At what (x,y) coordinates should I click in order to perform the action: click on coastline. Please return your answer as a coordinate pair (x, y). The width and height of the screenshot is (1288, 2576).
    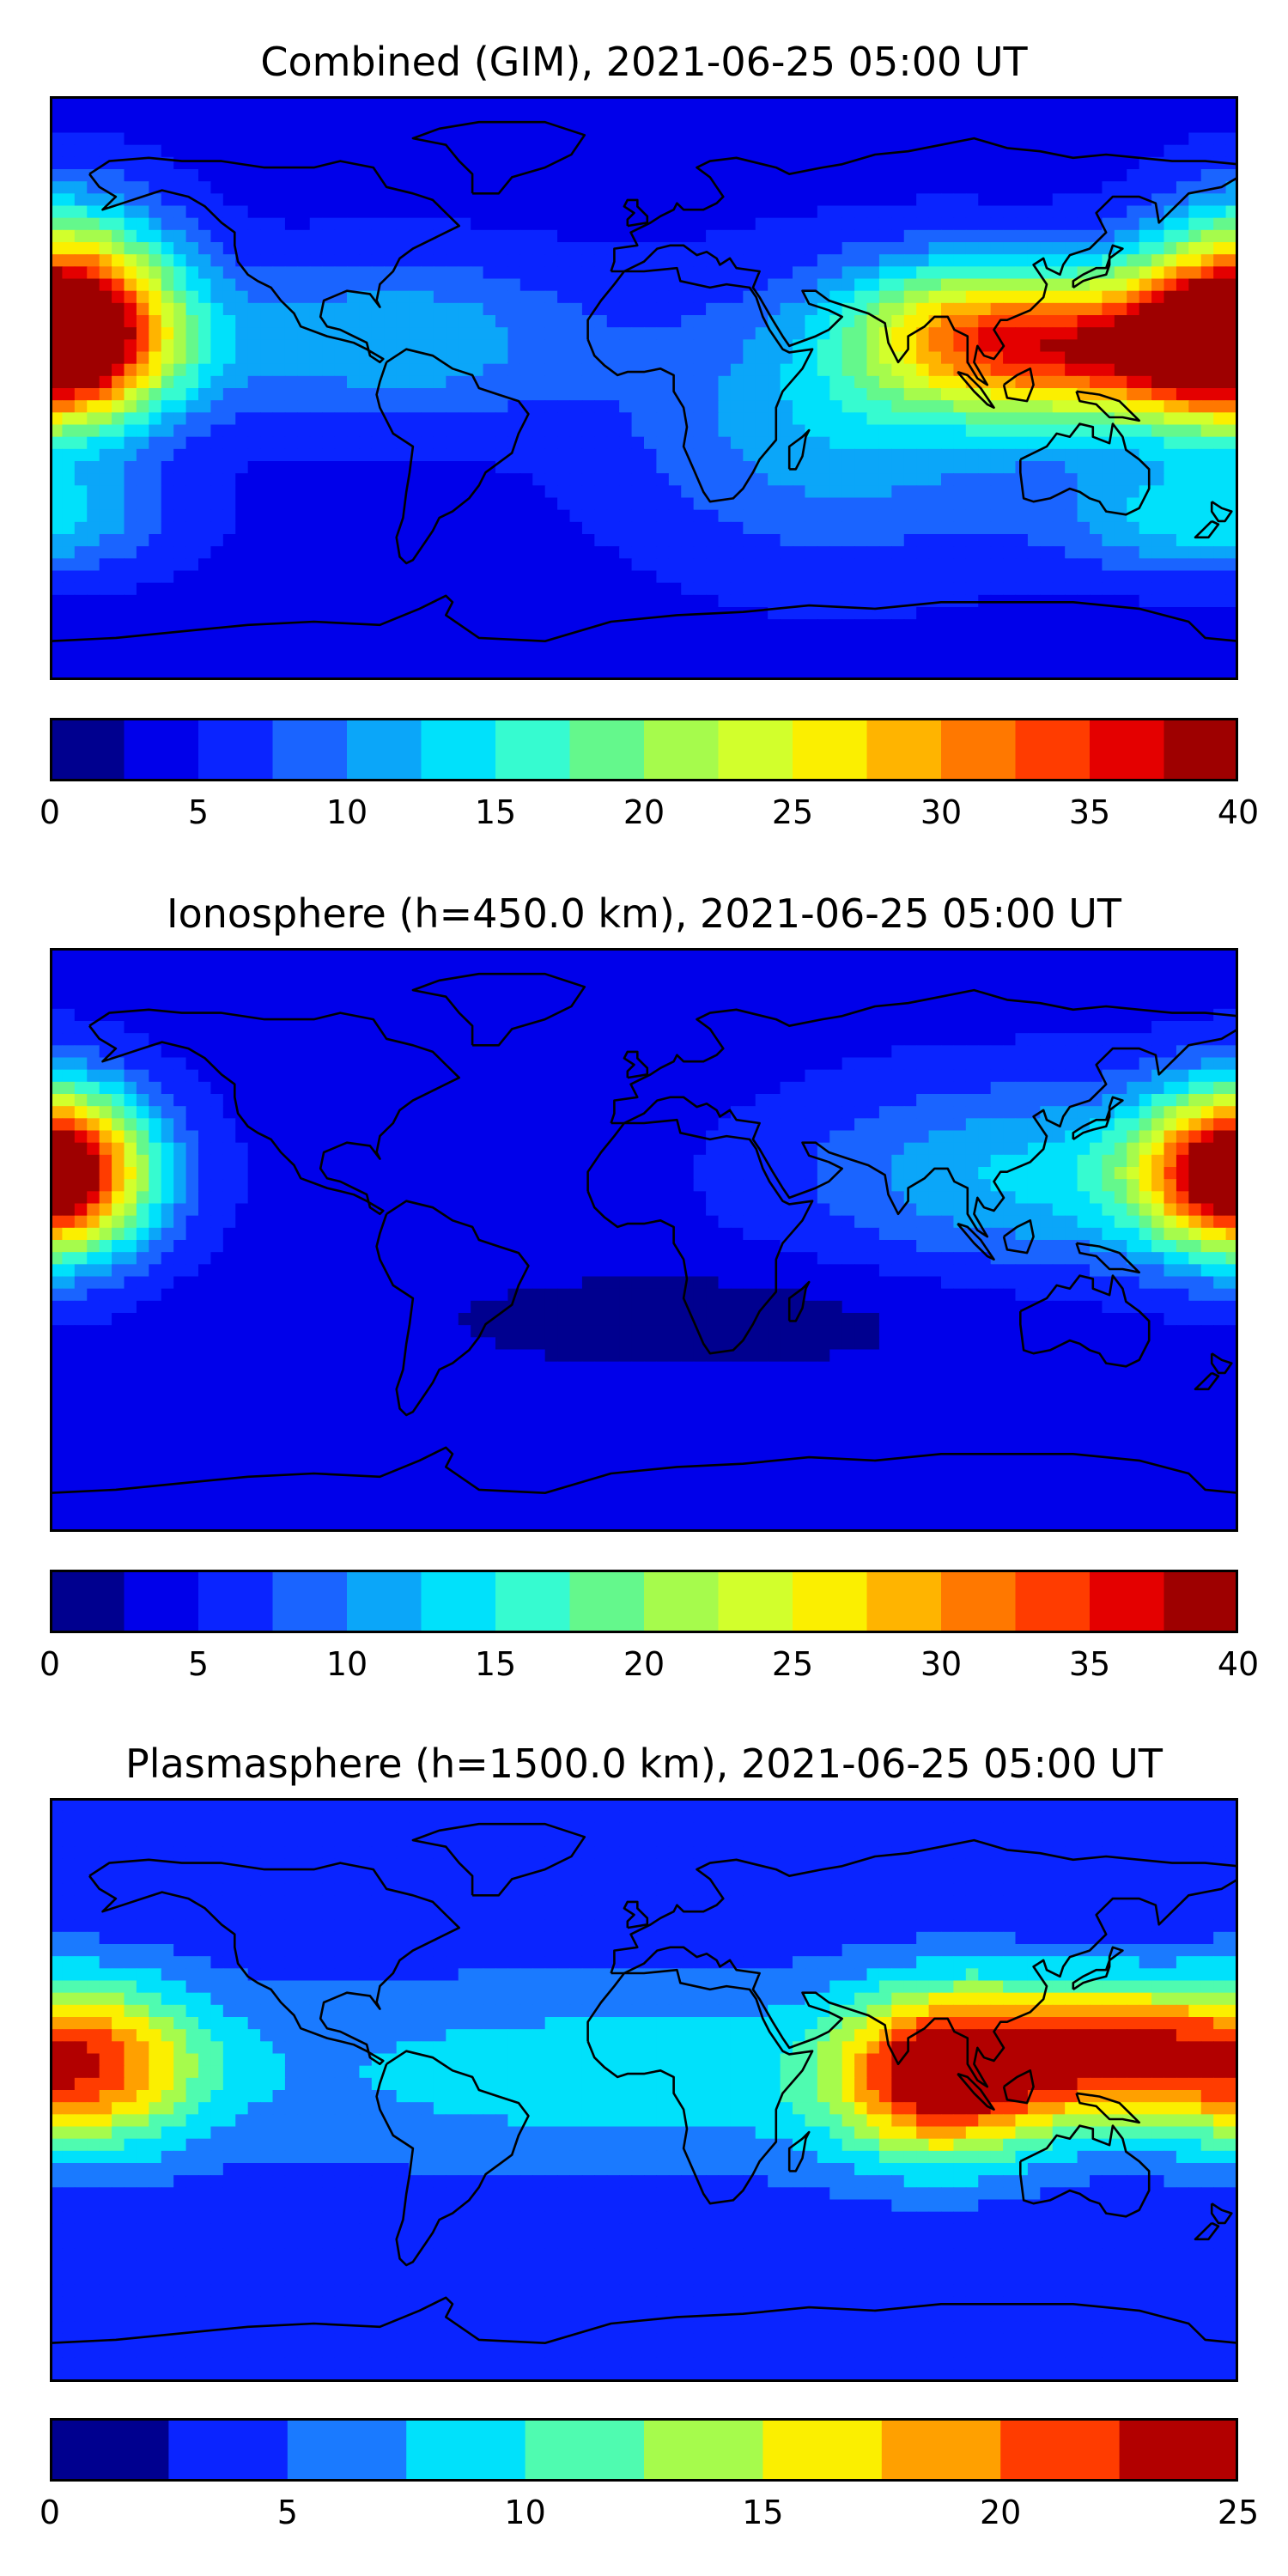
    Looking at the image, I should click on (799, 450).